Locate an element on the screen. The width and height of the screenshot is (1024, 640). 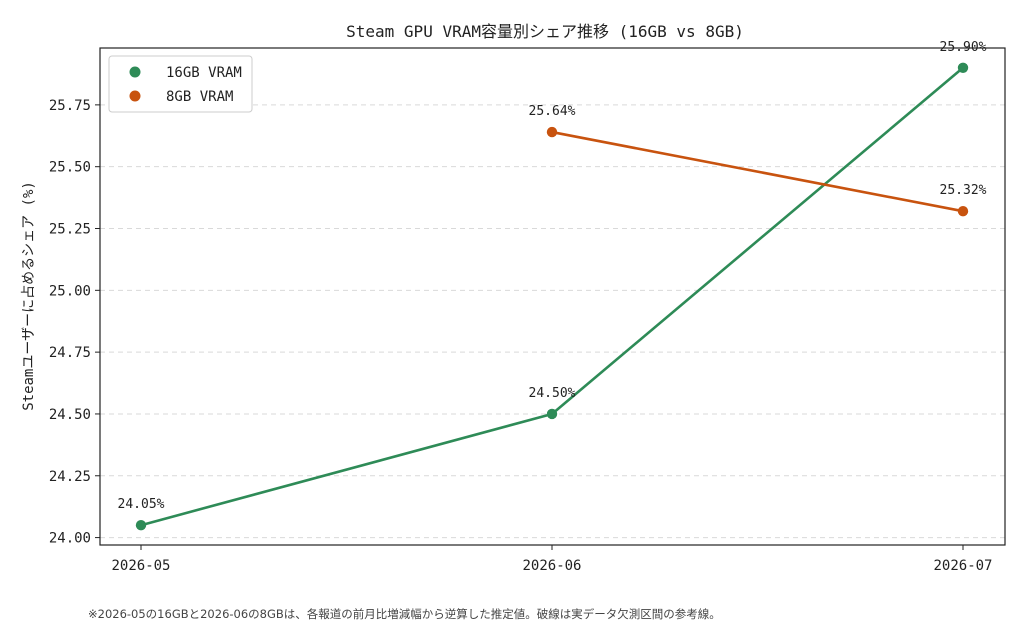
data-label-8gb-vram: 25.32% is located at coordinates (963, 190).